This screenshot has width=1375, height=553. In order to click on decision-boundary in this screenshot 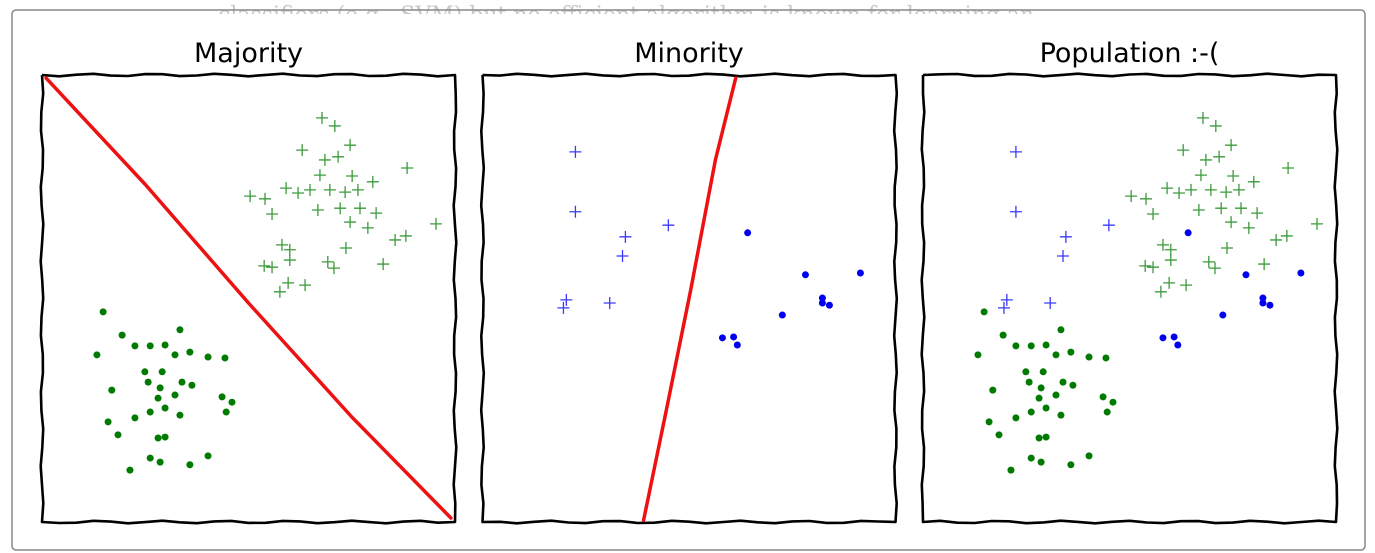, I will do `click(689, 299)`.